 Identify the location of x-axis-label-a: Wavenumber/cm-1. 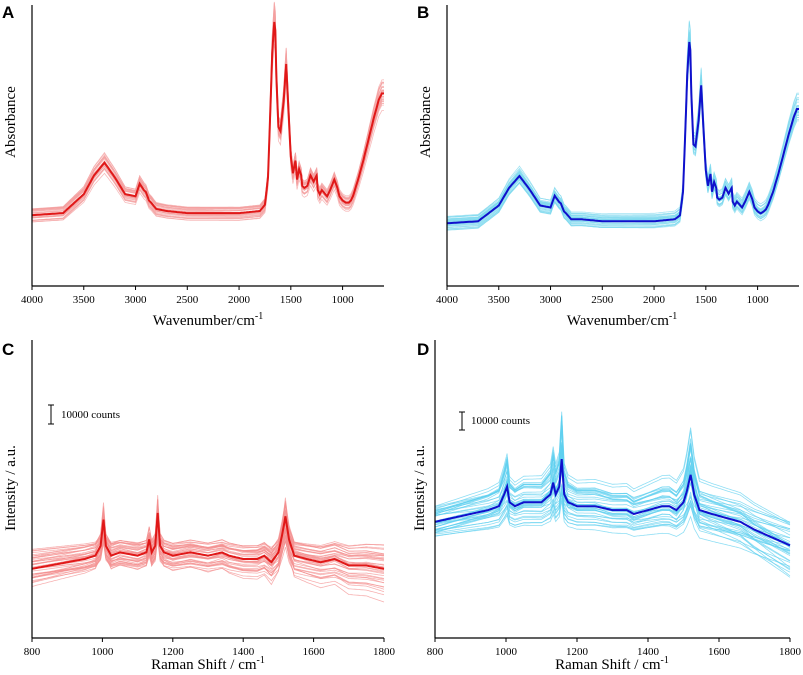
(208, 320).